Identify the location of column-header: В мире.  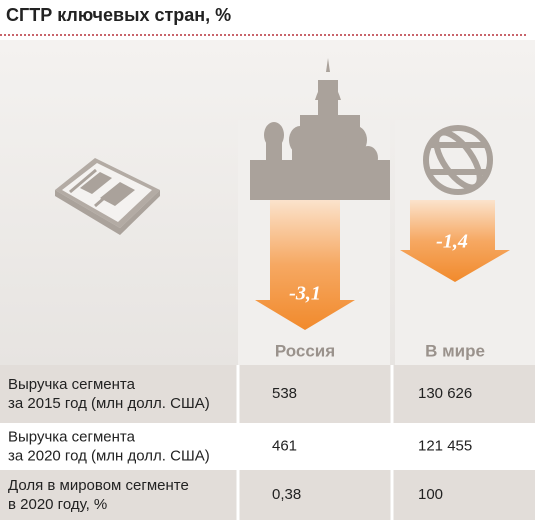
(455, 350).